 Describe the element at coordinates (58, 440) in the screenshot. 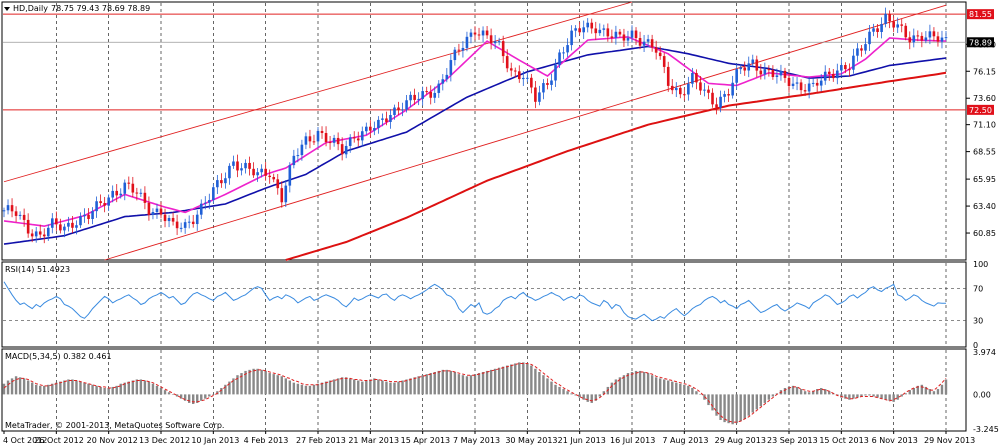

I see `x-tick-label: 26 Oct 2012` at that location.